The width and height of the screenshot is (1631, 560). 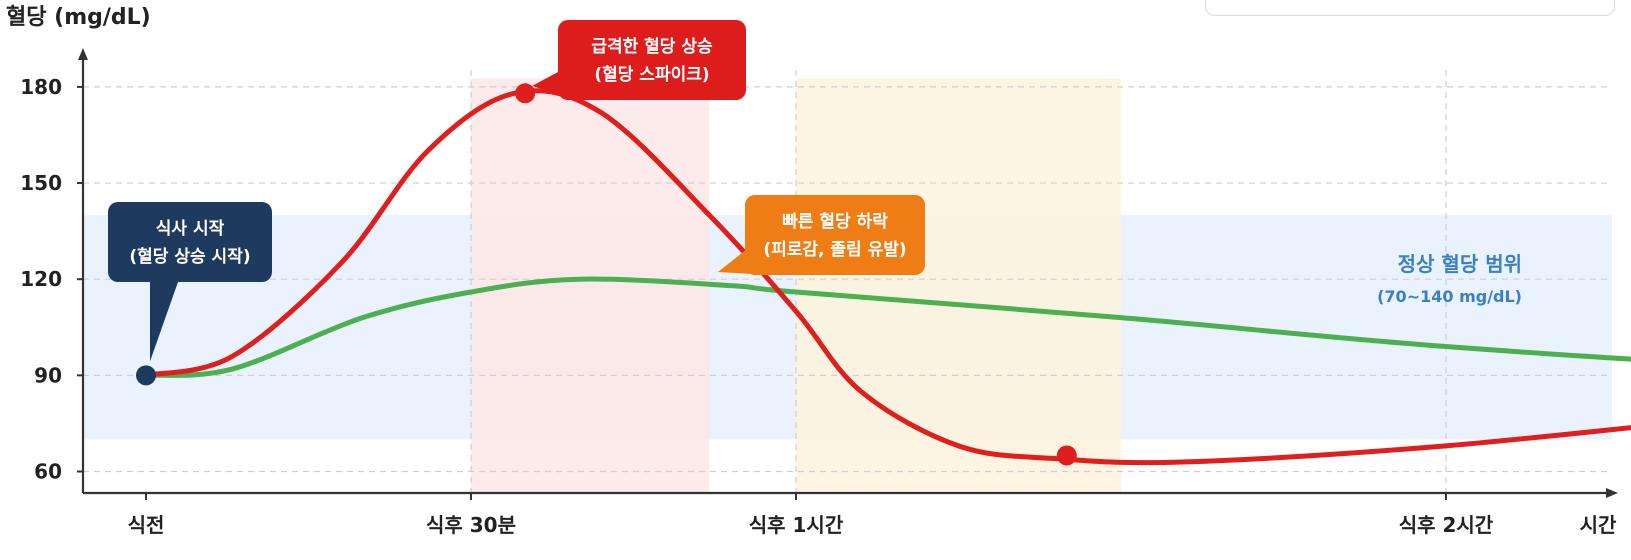 What do you see at coordinates (1446, 525) in the screenshot?
I see `x-tick-label: 식후 2시간` at bounding box center [1446, 525].